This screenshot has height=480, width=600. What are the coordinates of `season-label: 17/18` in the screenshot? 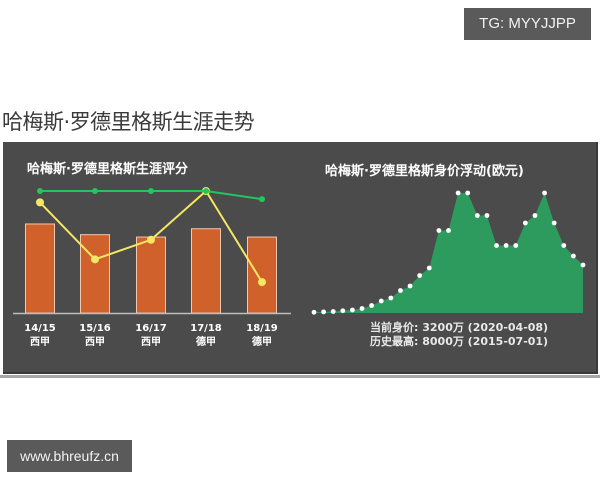 It's located at (206, 328).